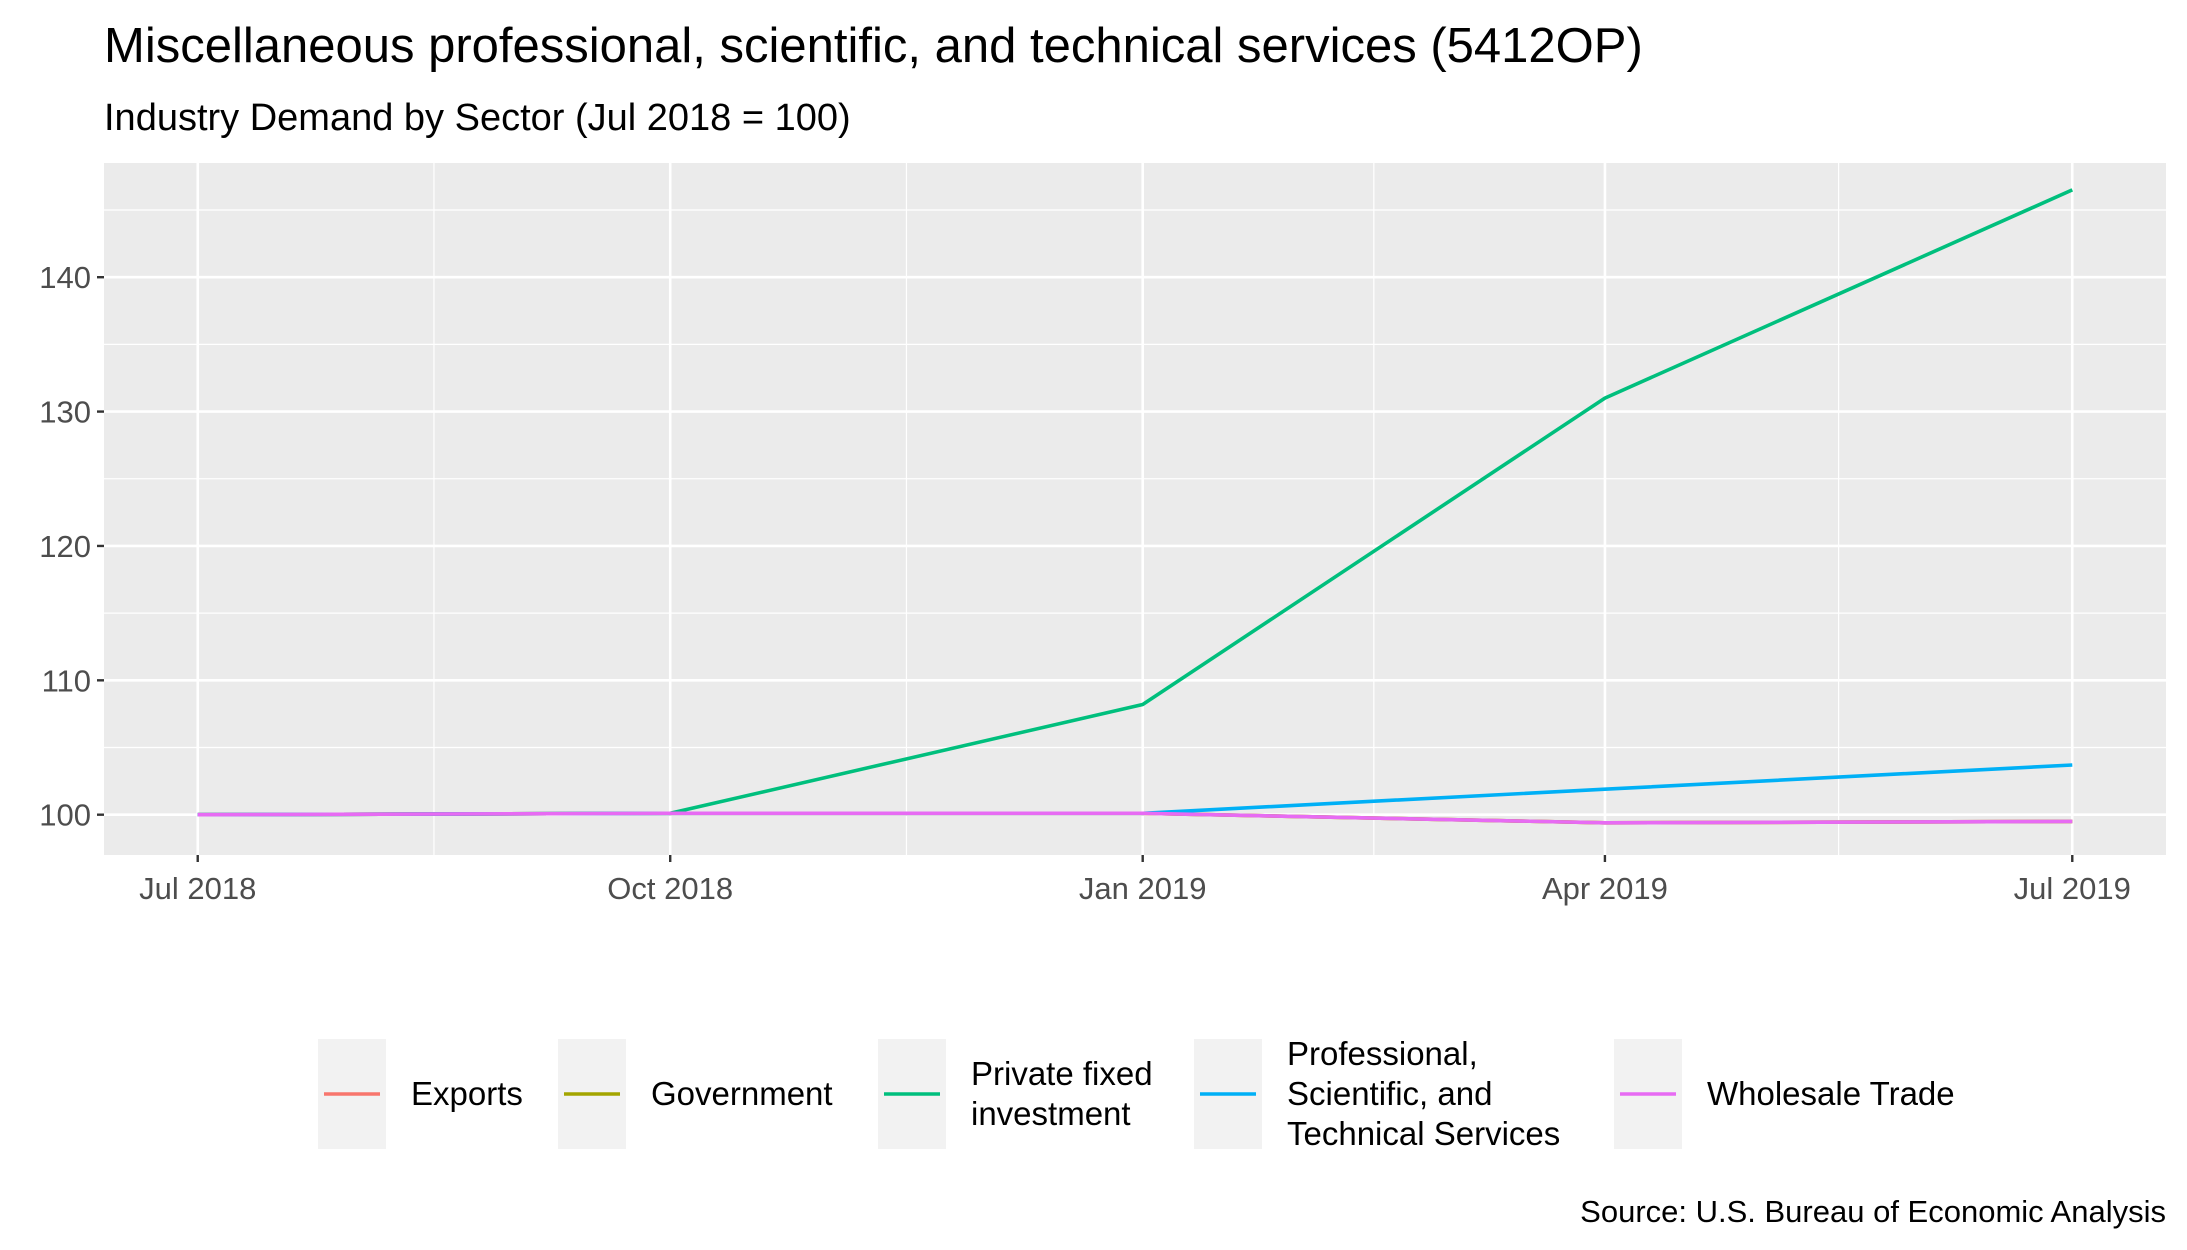  What do you see at coordinates (2072, 888) in the screenshot?
I see `x-tick-label: Jul 2019` at bounding box center [2072, 888].